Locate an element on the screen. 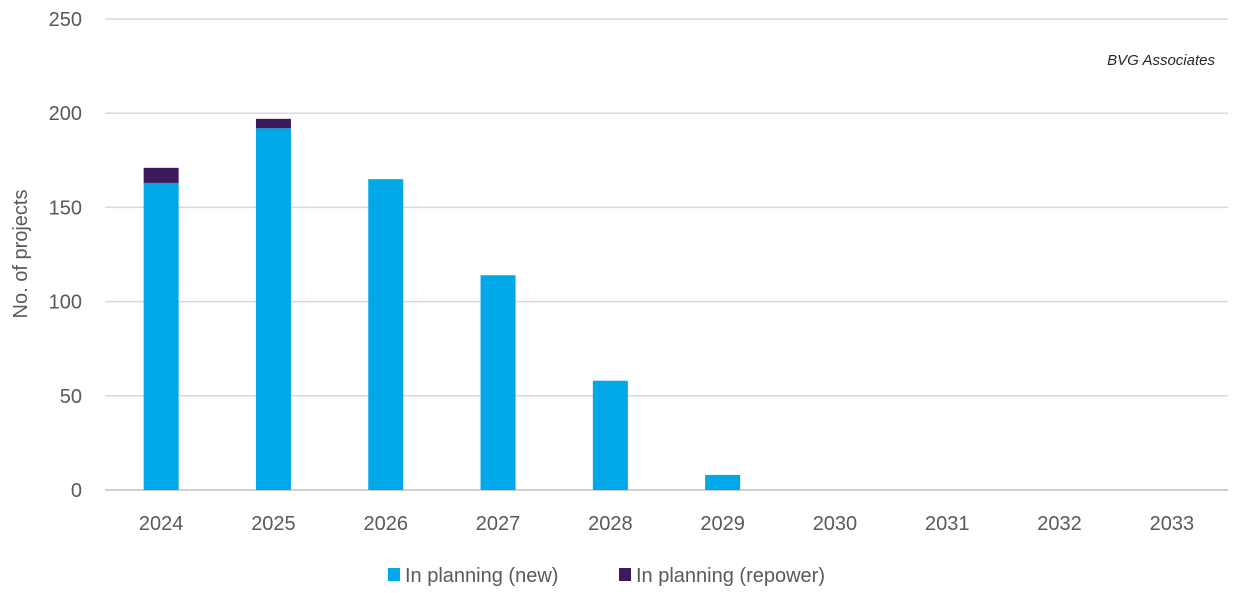 The height and width of the screenshot is (593, 1233). x-tick-label: 2033 is located at coordinates (1172, 524).